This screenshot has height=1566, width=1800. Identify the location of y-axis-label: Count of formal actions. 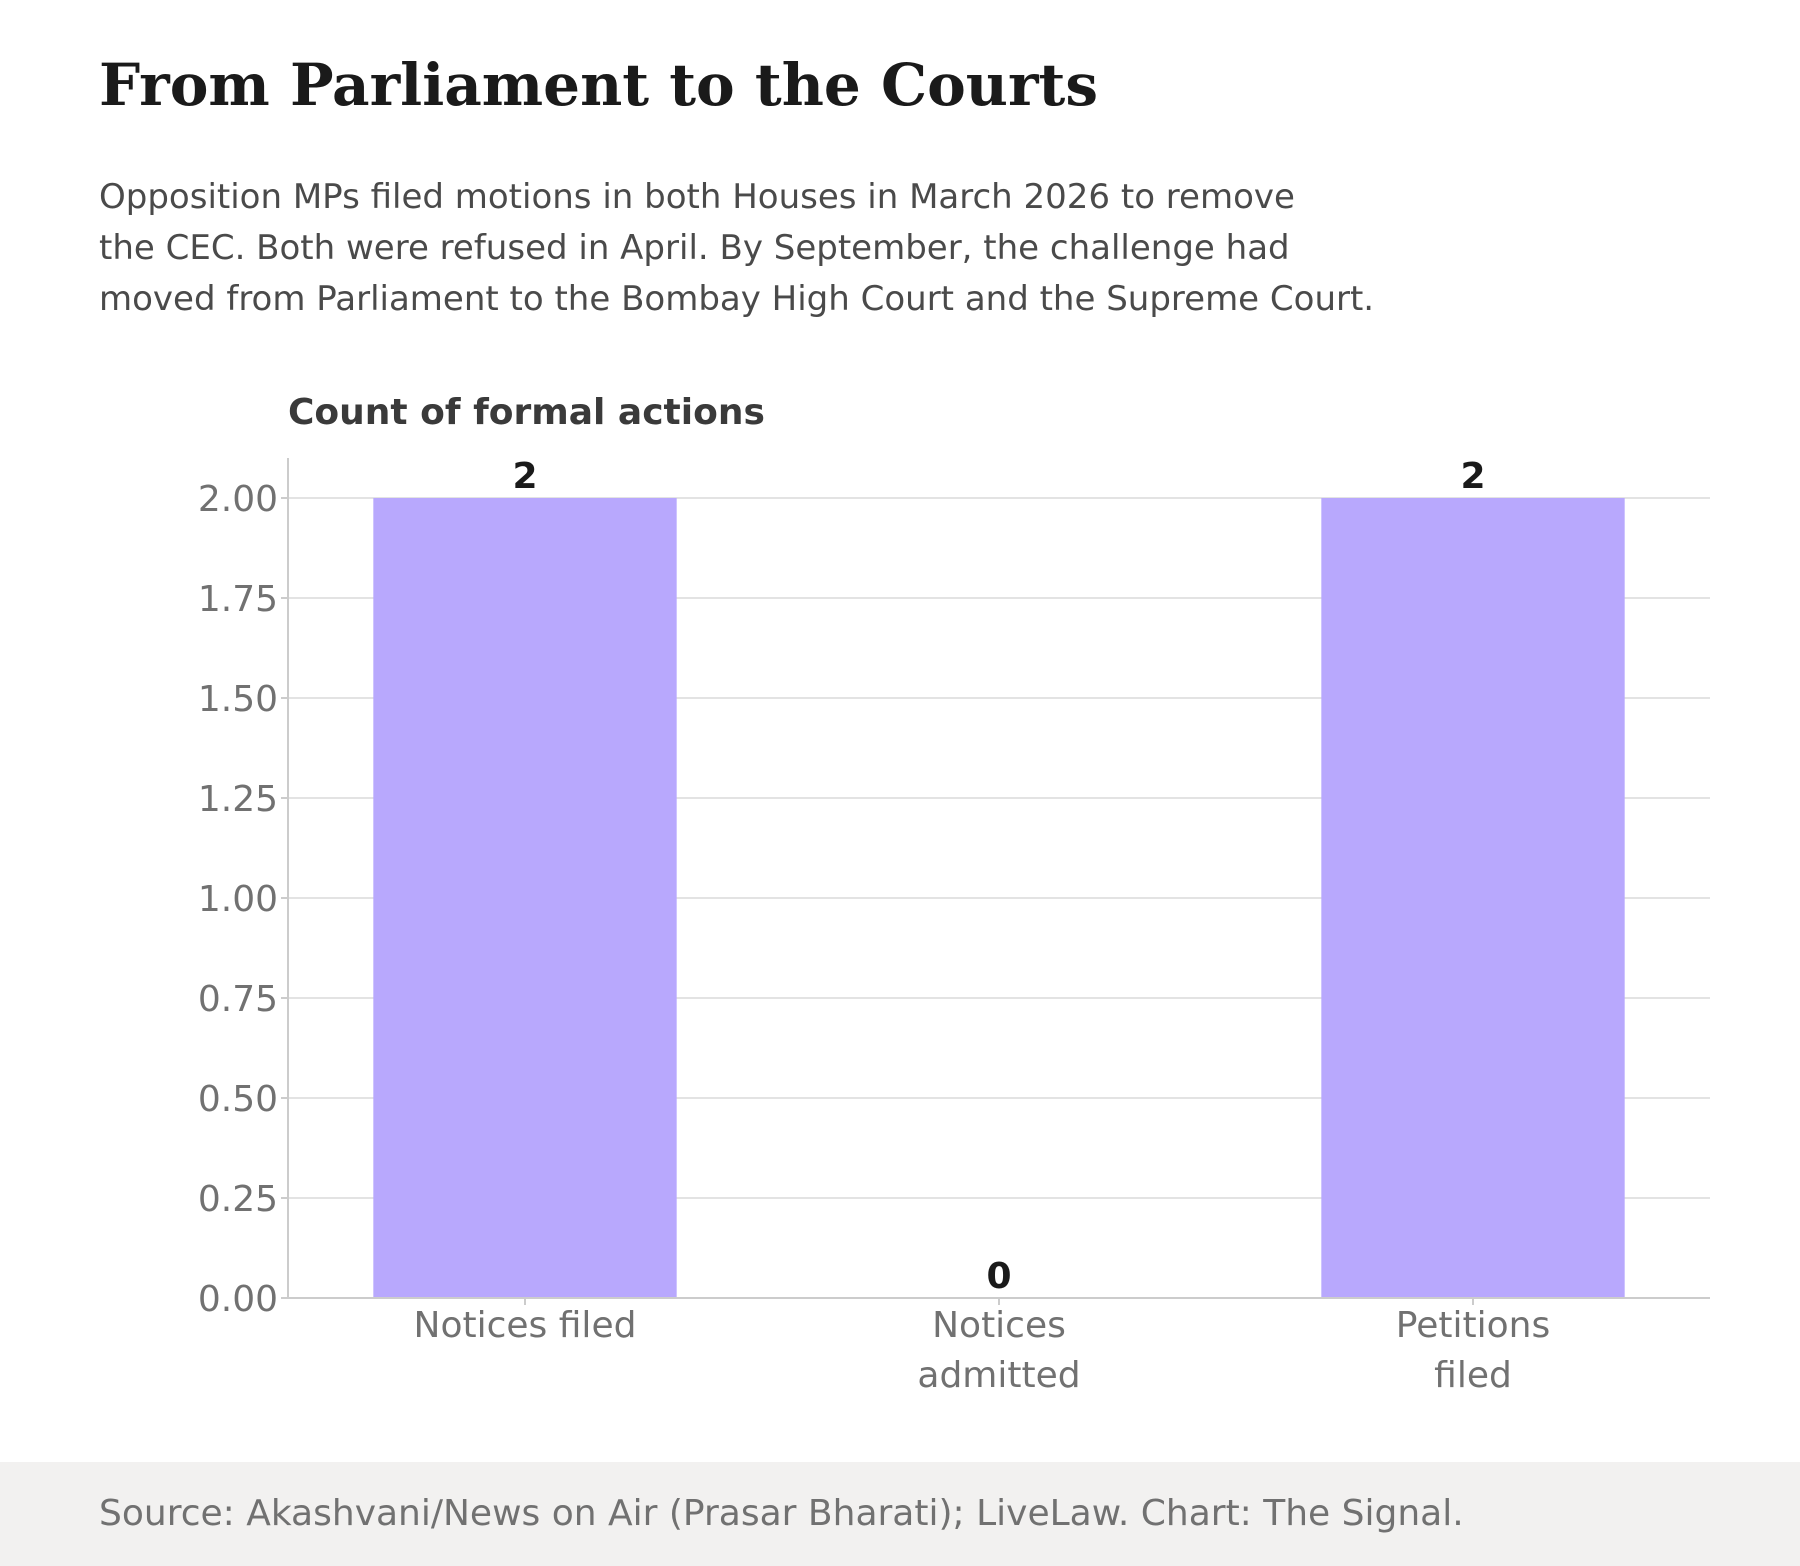
(526, 412).